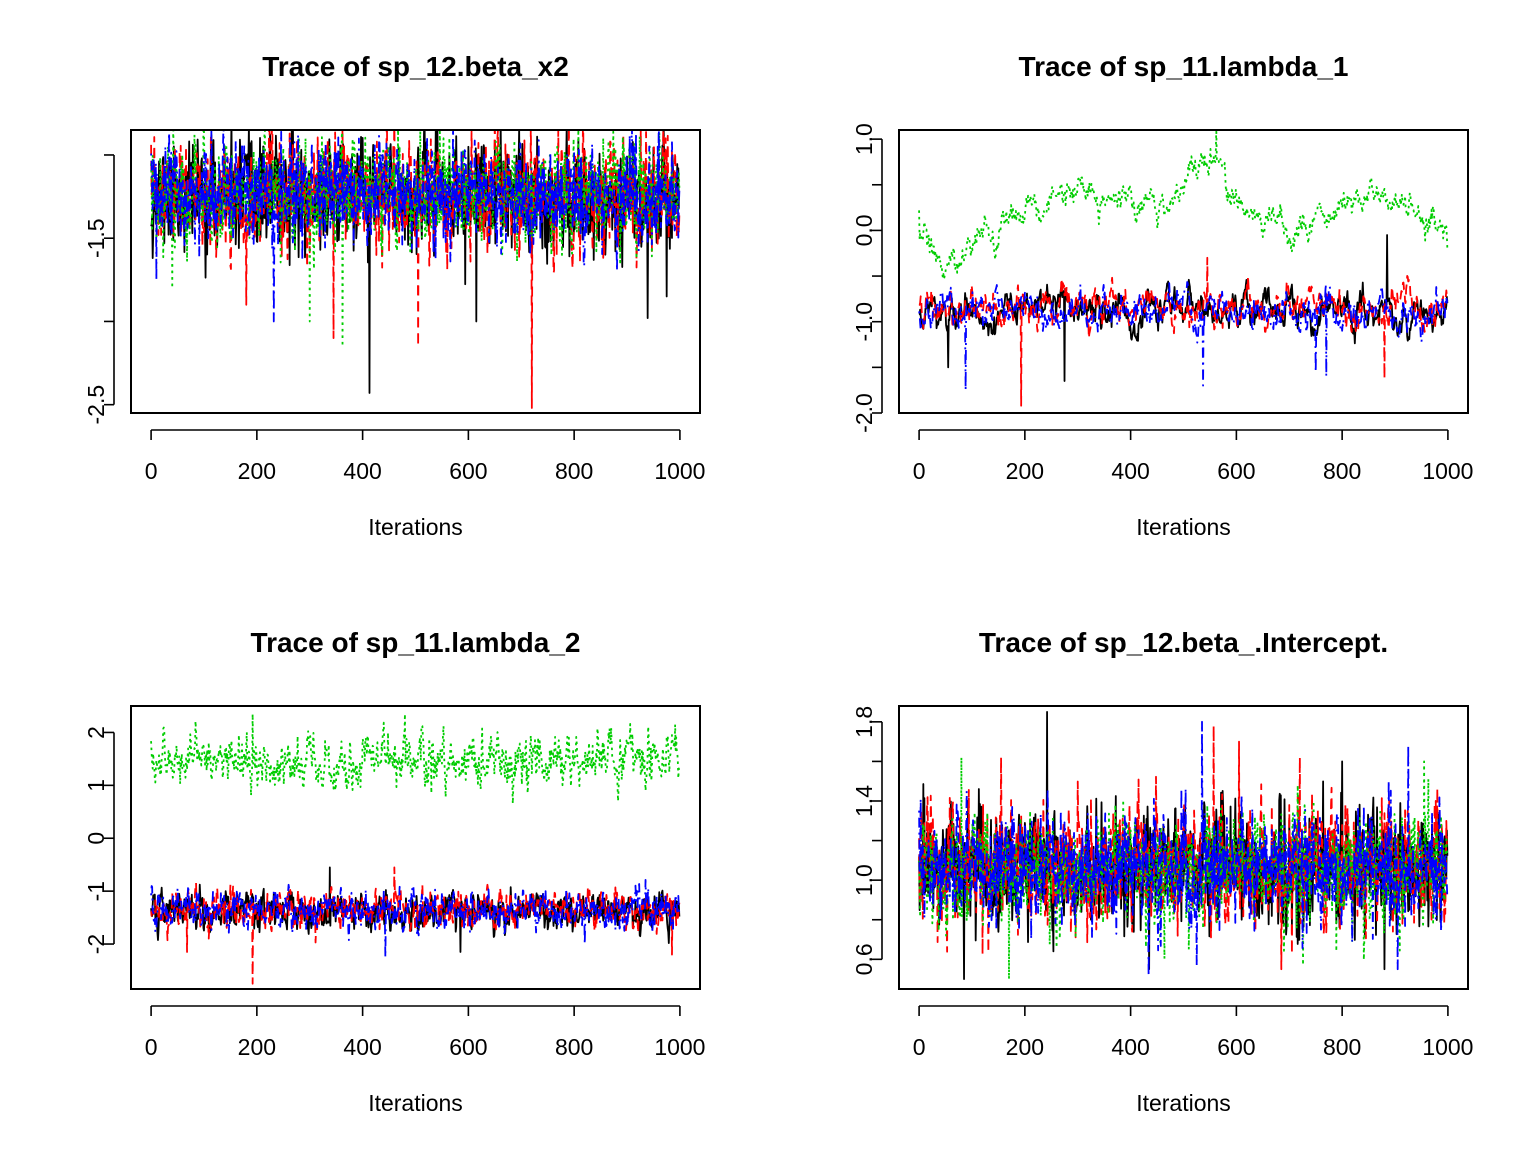  I want to click on y-tick-label: 0, so click(96, 838).